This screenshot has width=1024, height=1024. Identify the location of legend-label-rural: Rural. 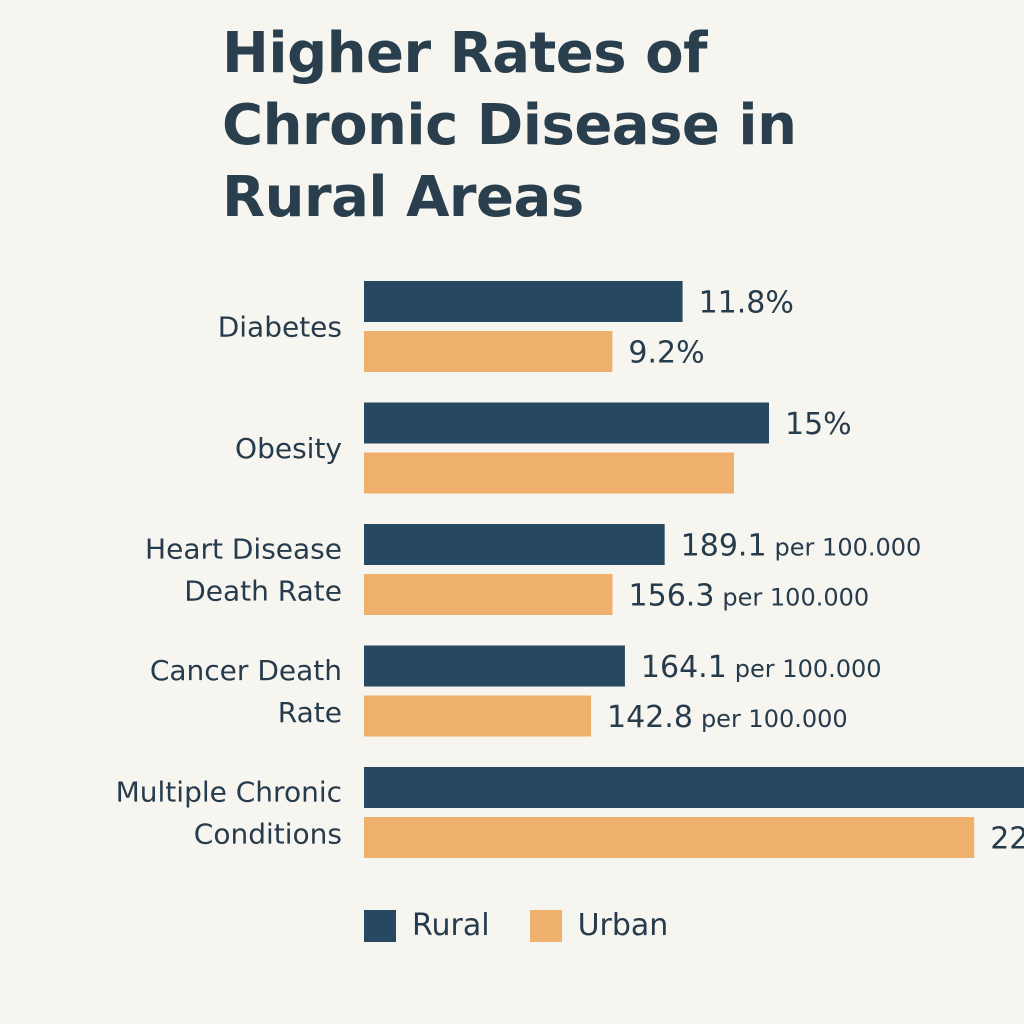
(451, 925).